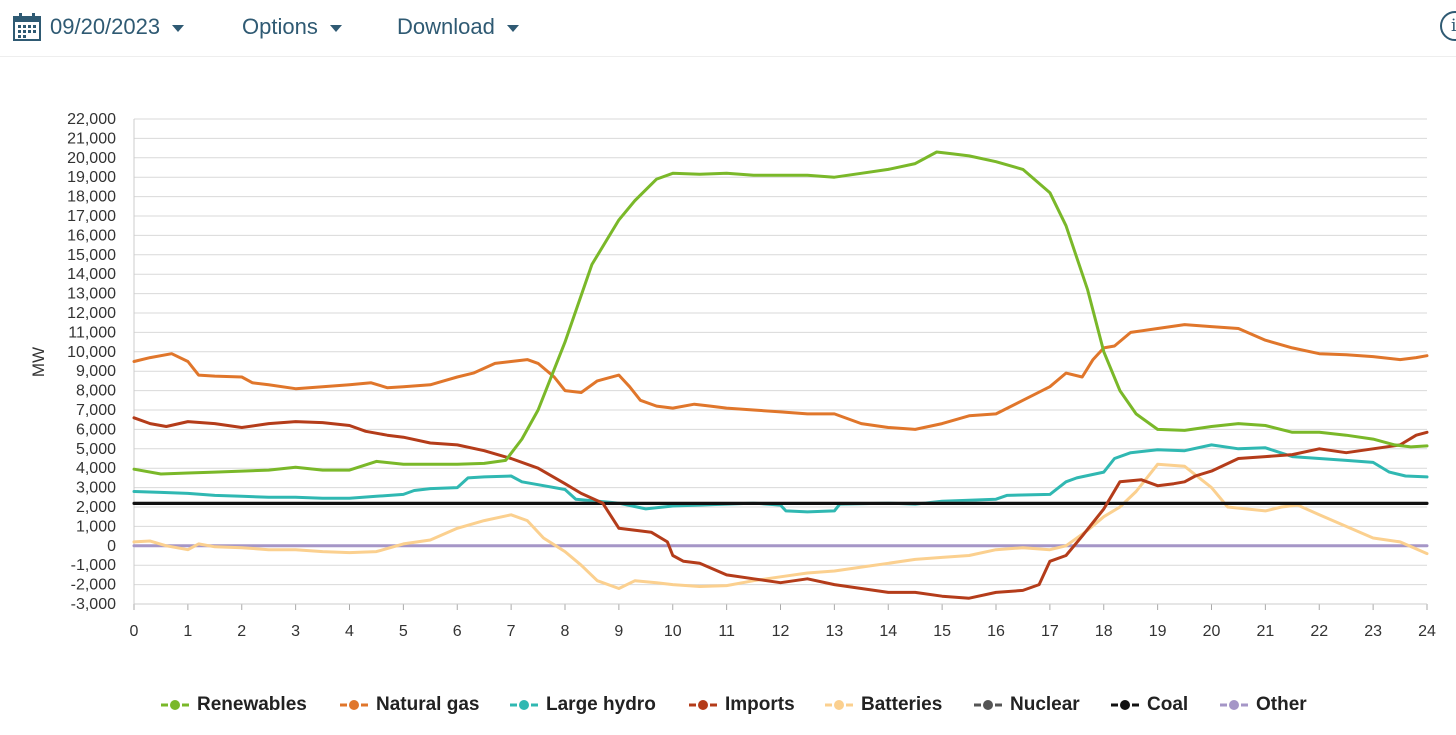 The image size is (1456, 735). I want to click on y-tick-label: 18,000, so click(91, 197).